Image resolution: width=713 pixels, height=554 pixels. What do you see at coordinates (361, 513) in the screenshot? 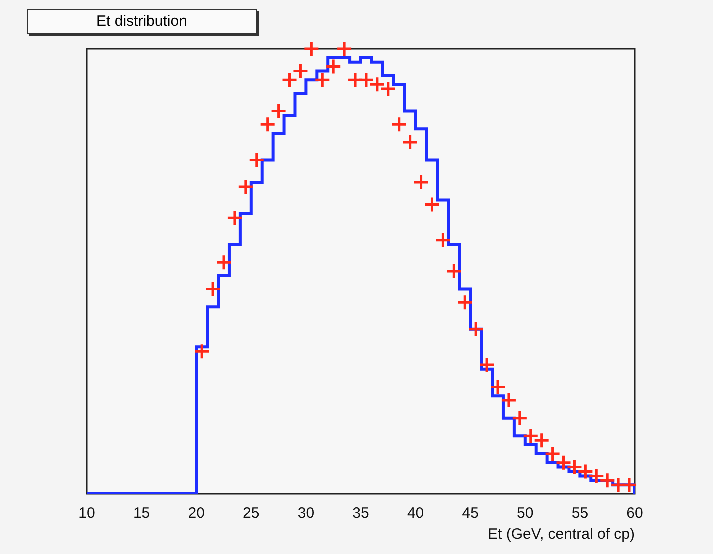
I see `x-tick-label: 35` at bounding box center [361, 513].